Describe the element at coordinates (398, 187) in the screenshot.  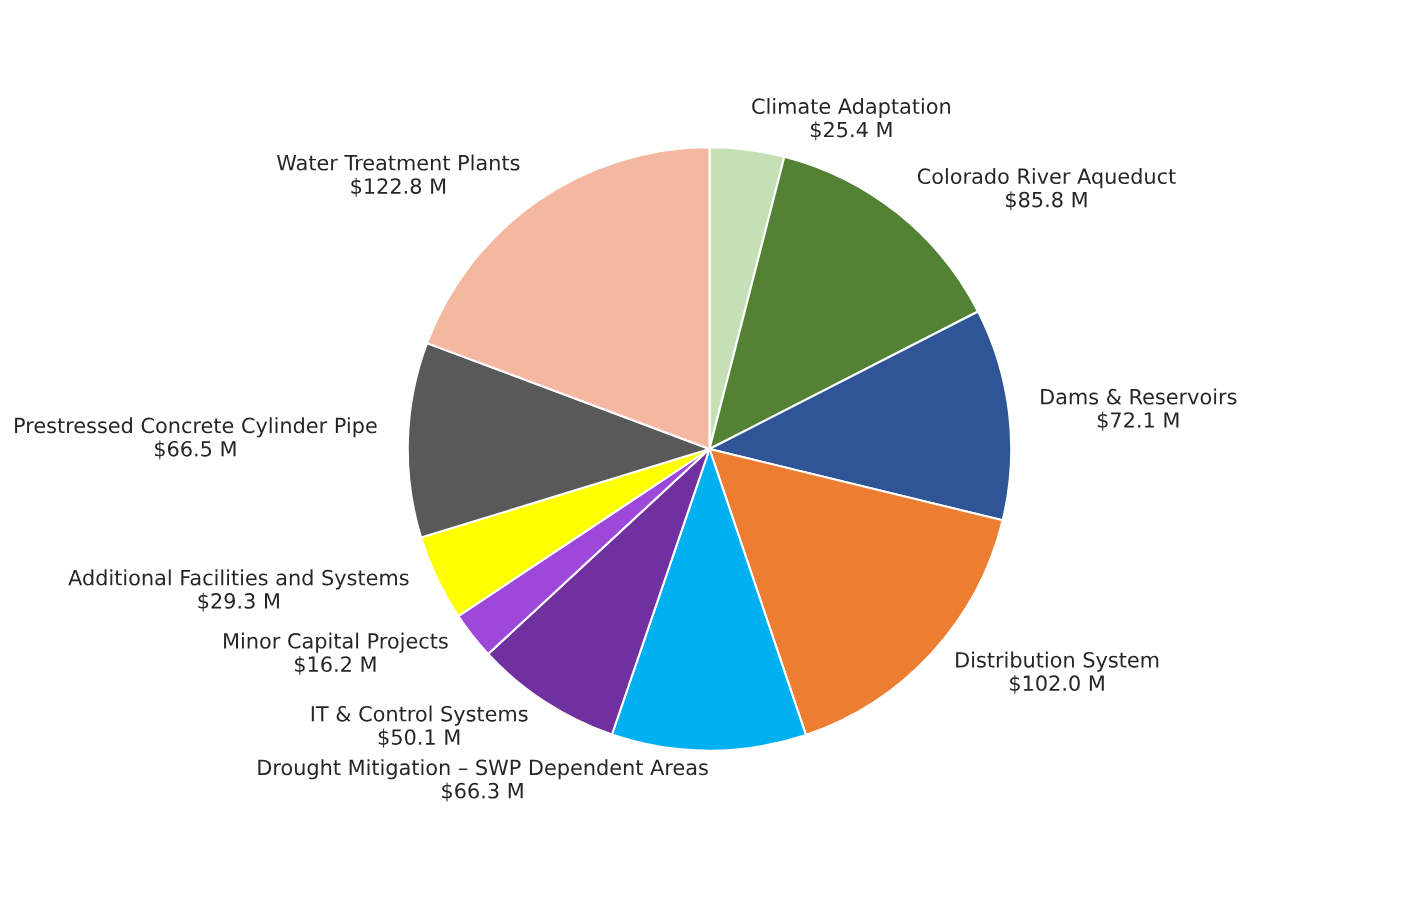
I see `data-label: $122.8 M` at that location.